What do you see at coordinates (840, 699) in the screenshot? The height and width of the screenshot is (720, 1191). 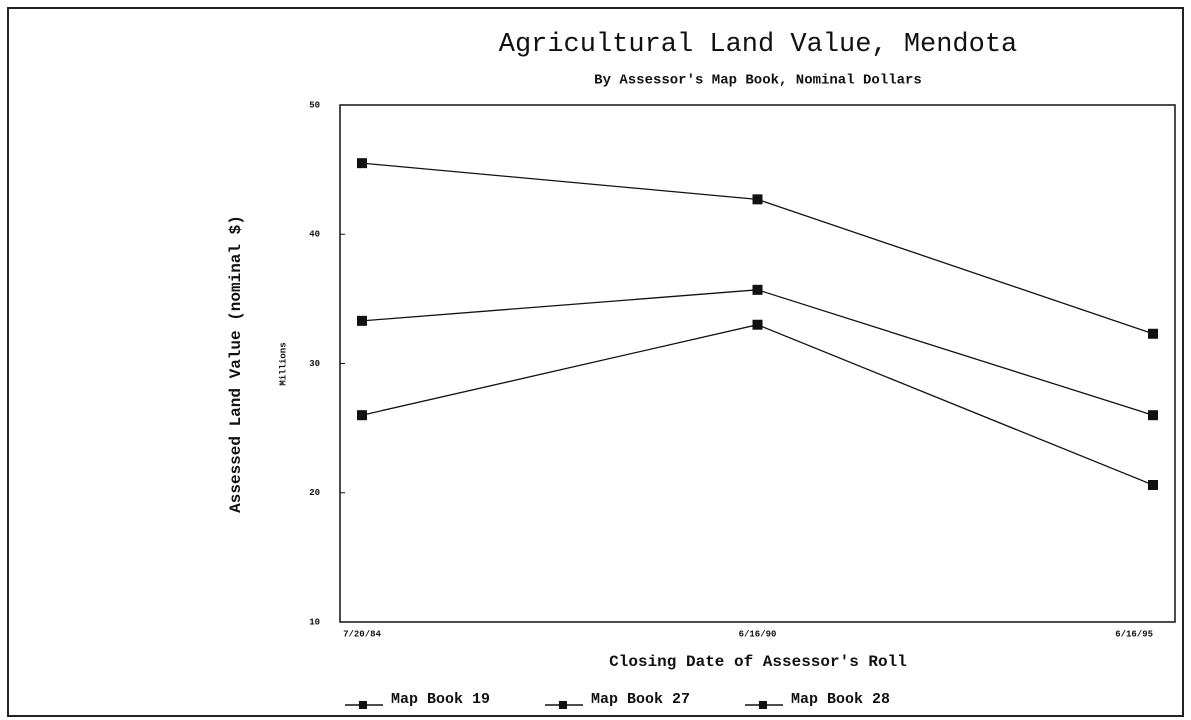 I see `legend-label: Map Book 28` at bounding box center [840, 699].